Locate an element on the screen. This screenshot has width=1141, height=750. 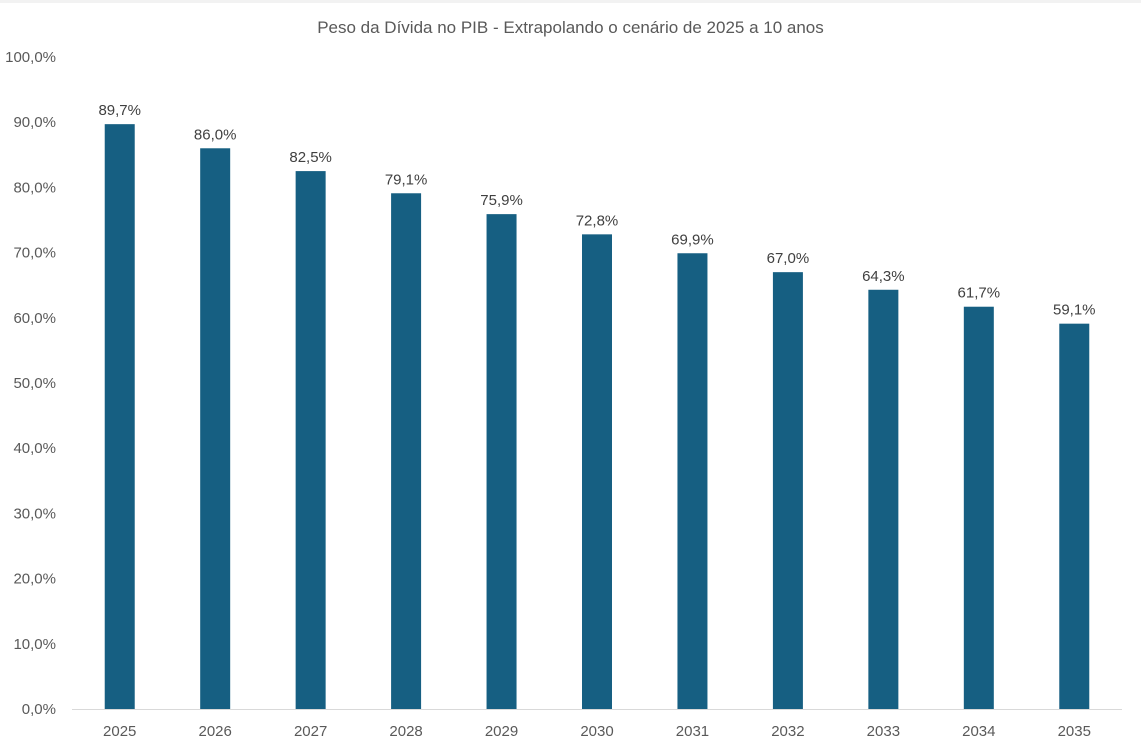
y-tick-label: 10,0% is located at coordinates (34, 644).